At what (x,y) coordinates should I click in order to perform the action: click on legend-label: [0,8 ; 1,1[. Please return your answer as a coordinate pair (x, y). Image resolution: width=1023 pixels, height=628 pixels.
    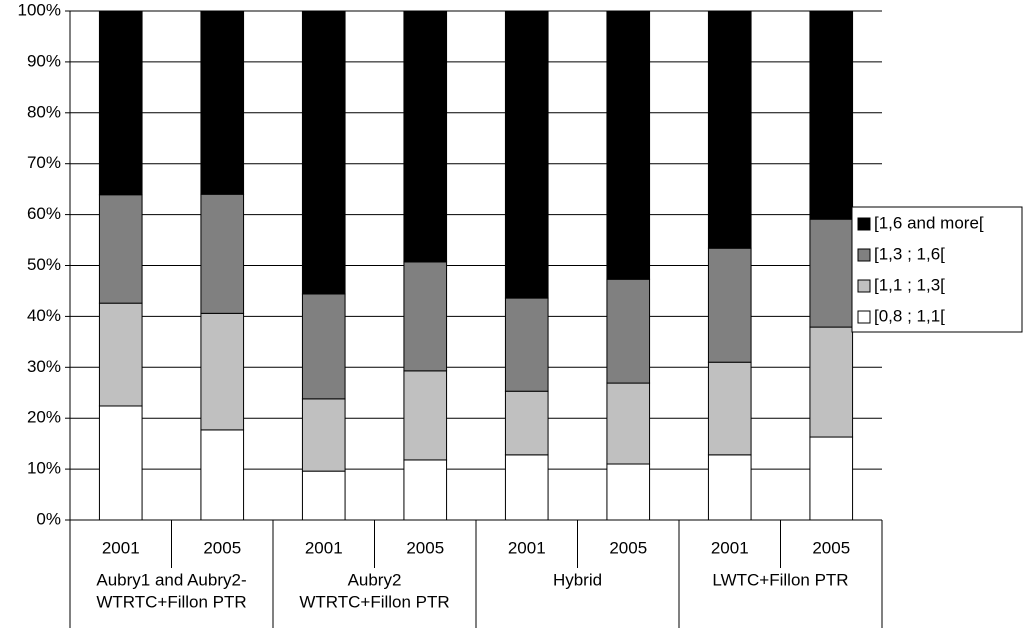
    Looking at the image, I should click on (909, 315).